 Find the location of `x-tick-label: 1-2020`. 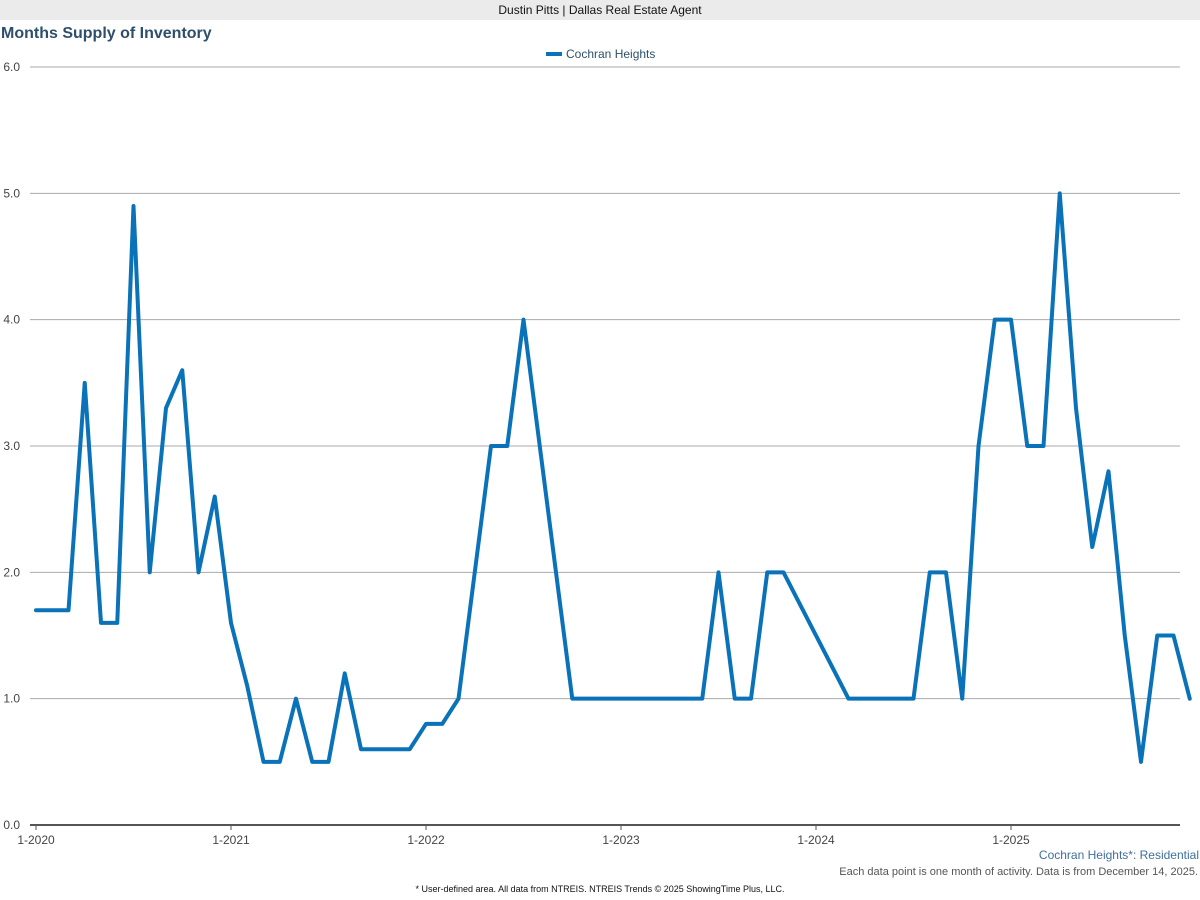

x-tick-label: 1-2020 is located at coordinates (36, 840).